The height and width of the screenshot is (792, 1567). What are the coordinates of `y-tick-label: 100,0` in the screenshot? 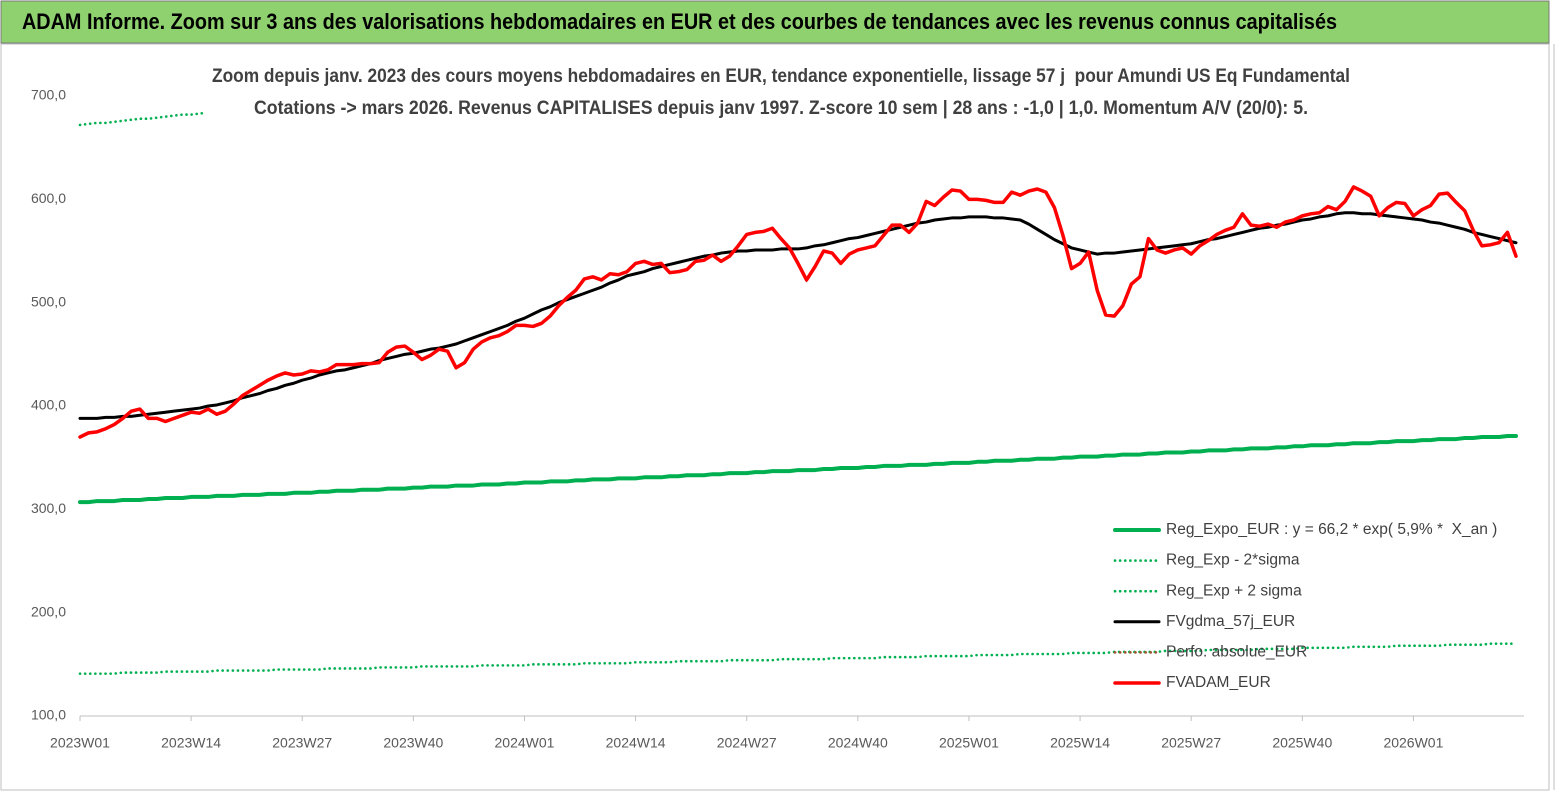 It's located at (48, 715).